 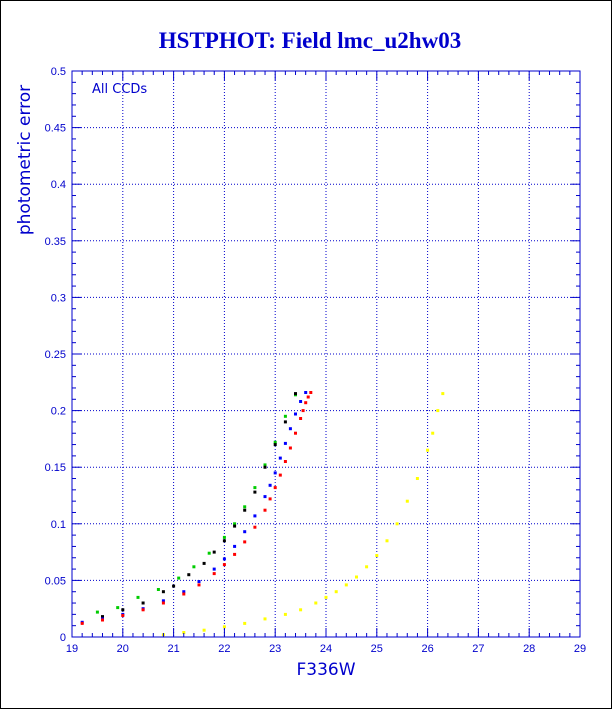 I want to click on y-tick-label: 0, so click(x=63, y=638).